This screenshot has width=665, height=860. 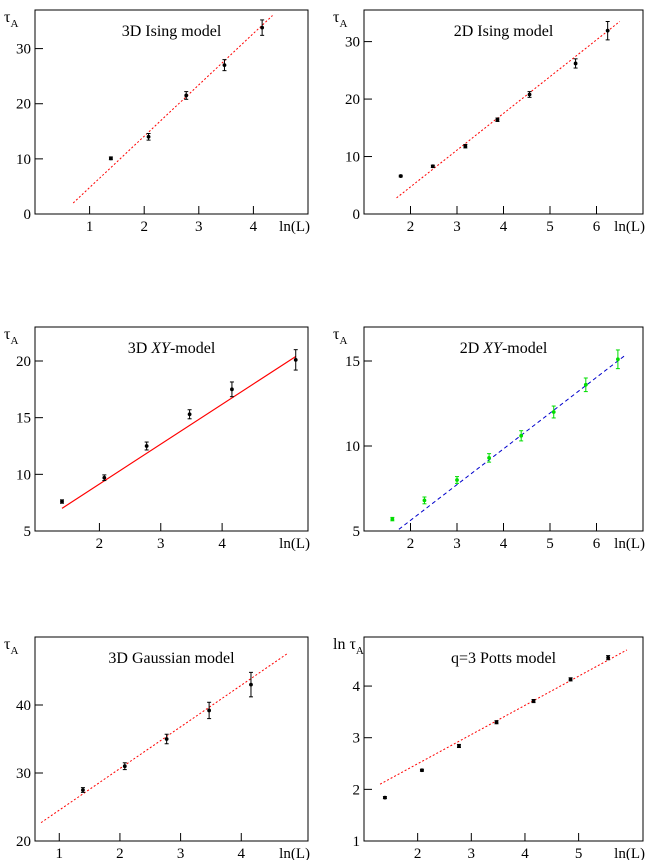 I want to click on chart-panel-5: 20 30 40 1 2 3 4 ln(L) τA 3D Gaussian model, so click(x=157, y=748).